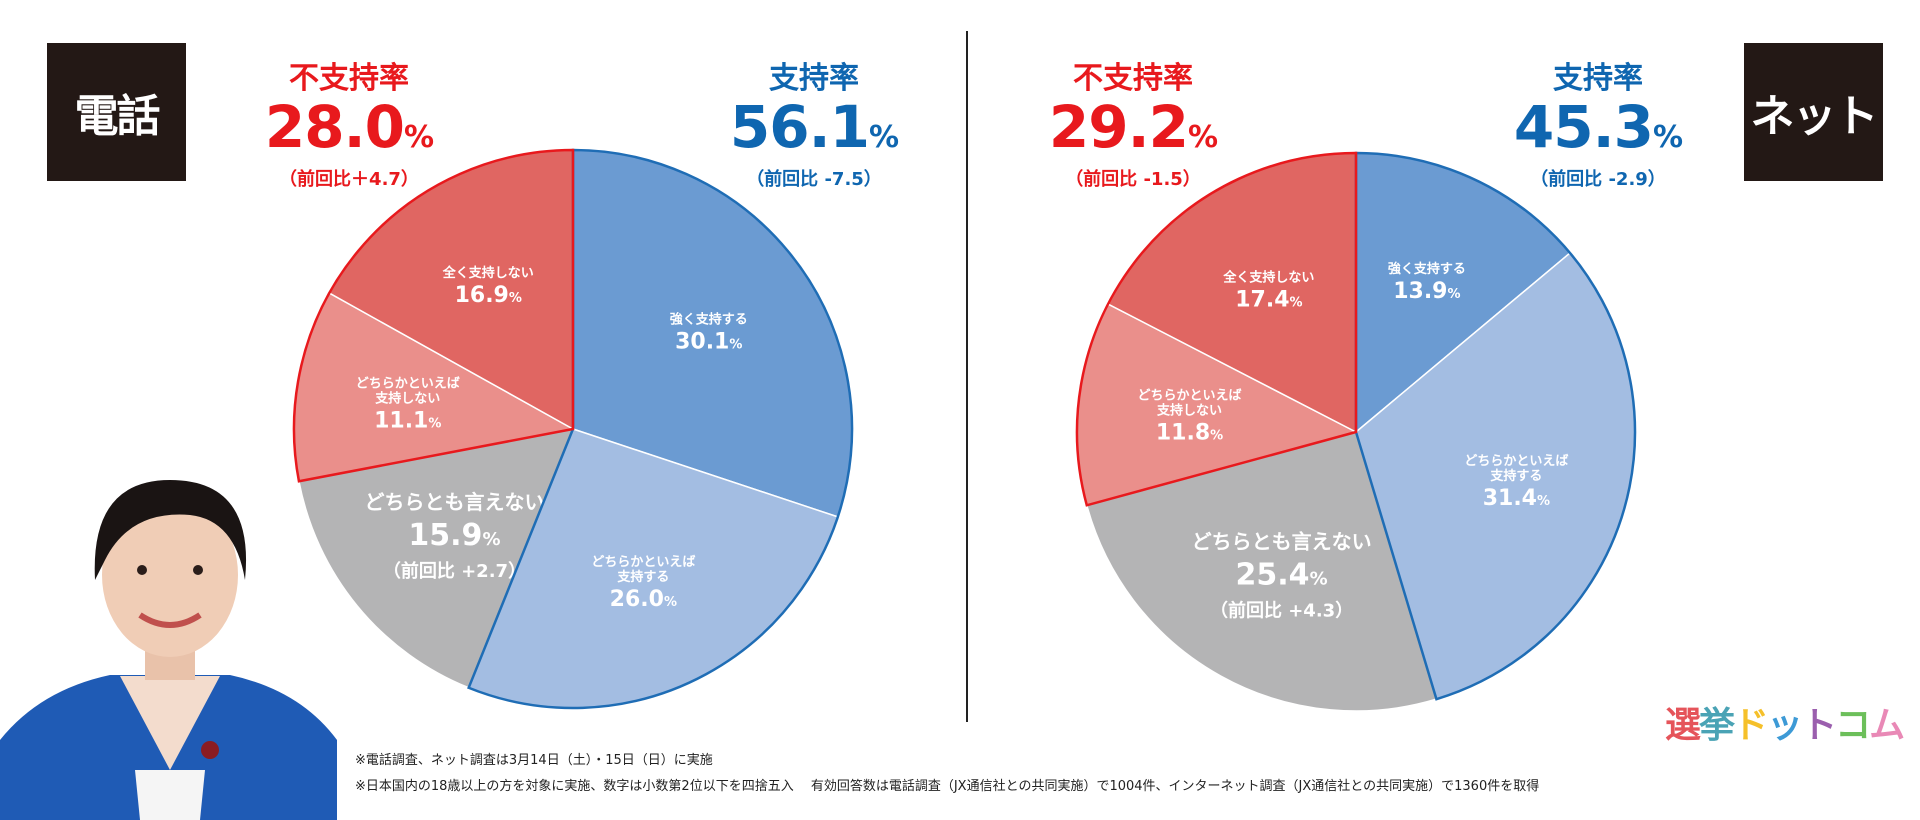 The image size is (1920, 820). I want to click on value: 29.2, so click(1118, 127).